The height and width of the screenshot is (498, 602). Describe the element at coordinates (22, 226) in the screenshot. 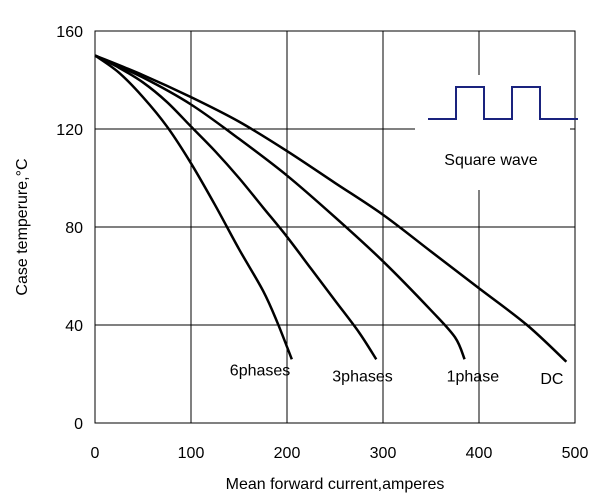

I see `y-axis-label: Case temperure,°C` at that location.